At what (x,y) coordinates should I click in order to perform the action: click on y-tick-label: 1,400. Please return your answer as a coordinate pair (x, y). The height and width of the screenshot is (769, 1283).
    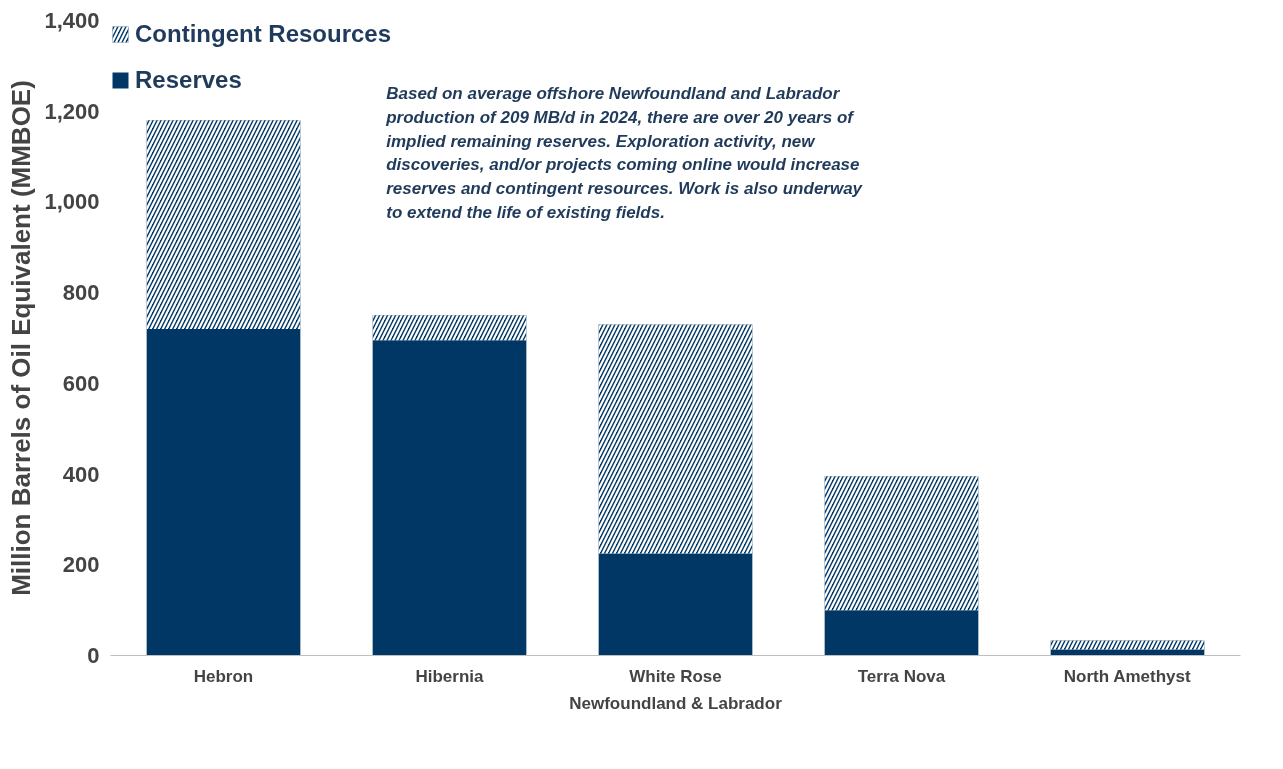
    Looking at the image, I should click on (72, 20).